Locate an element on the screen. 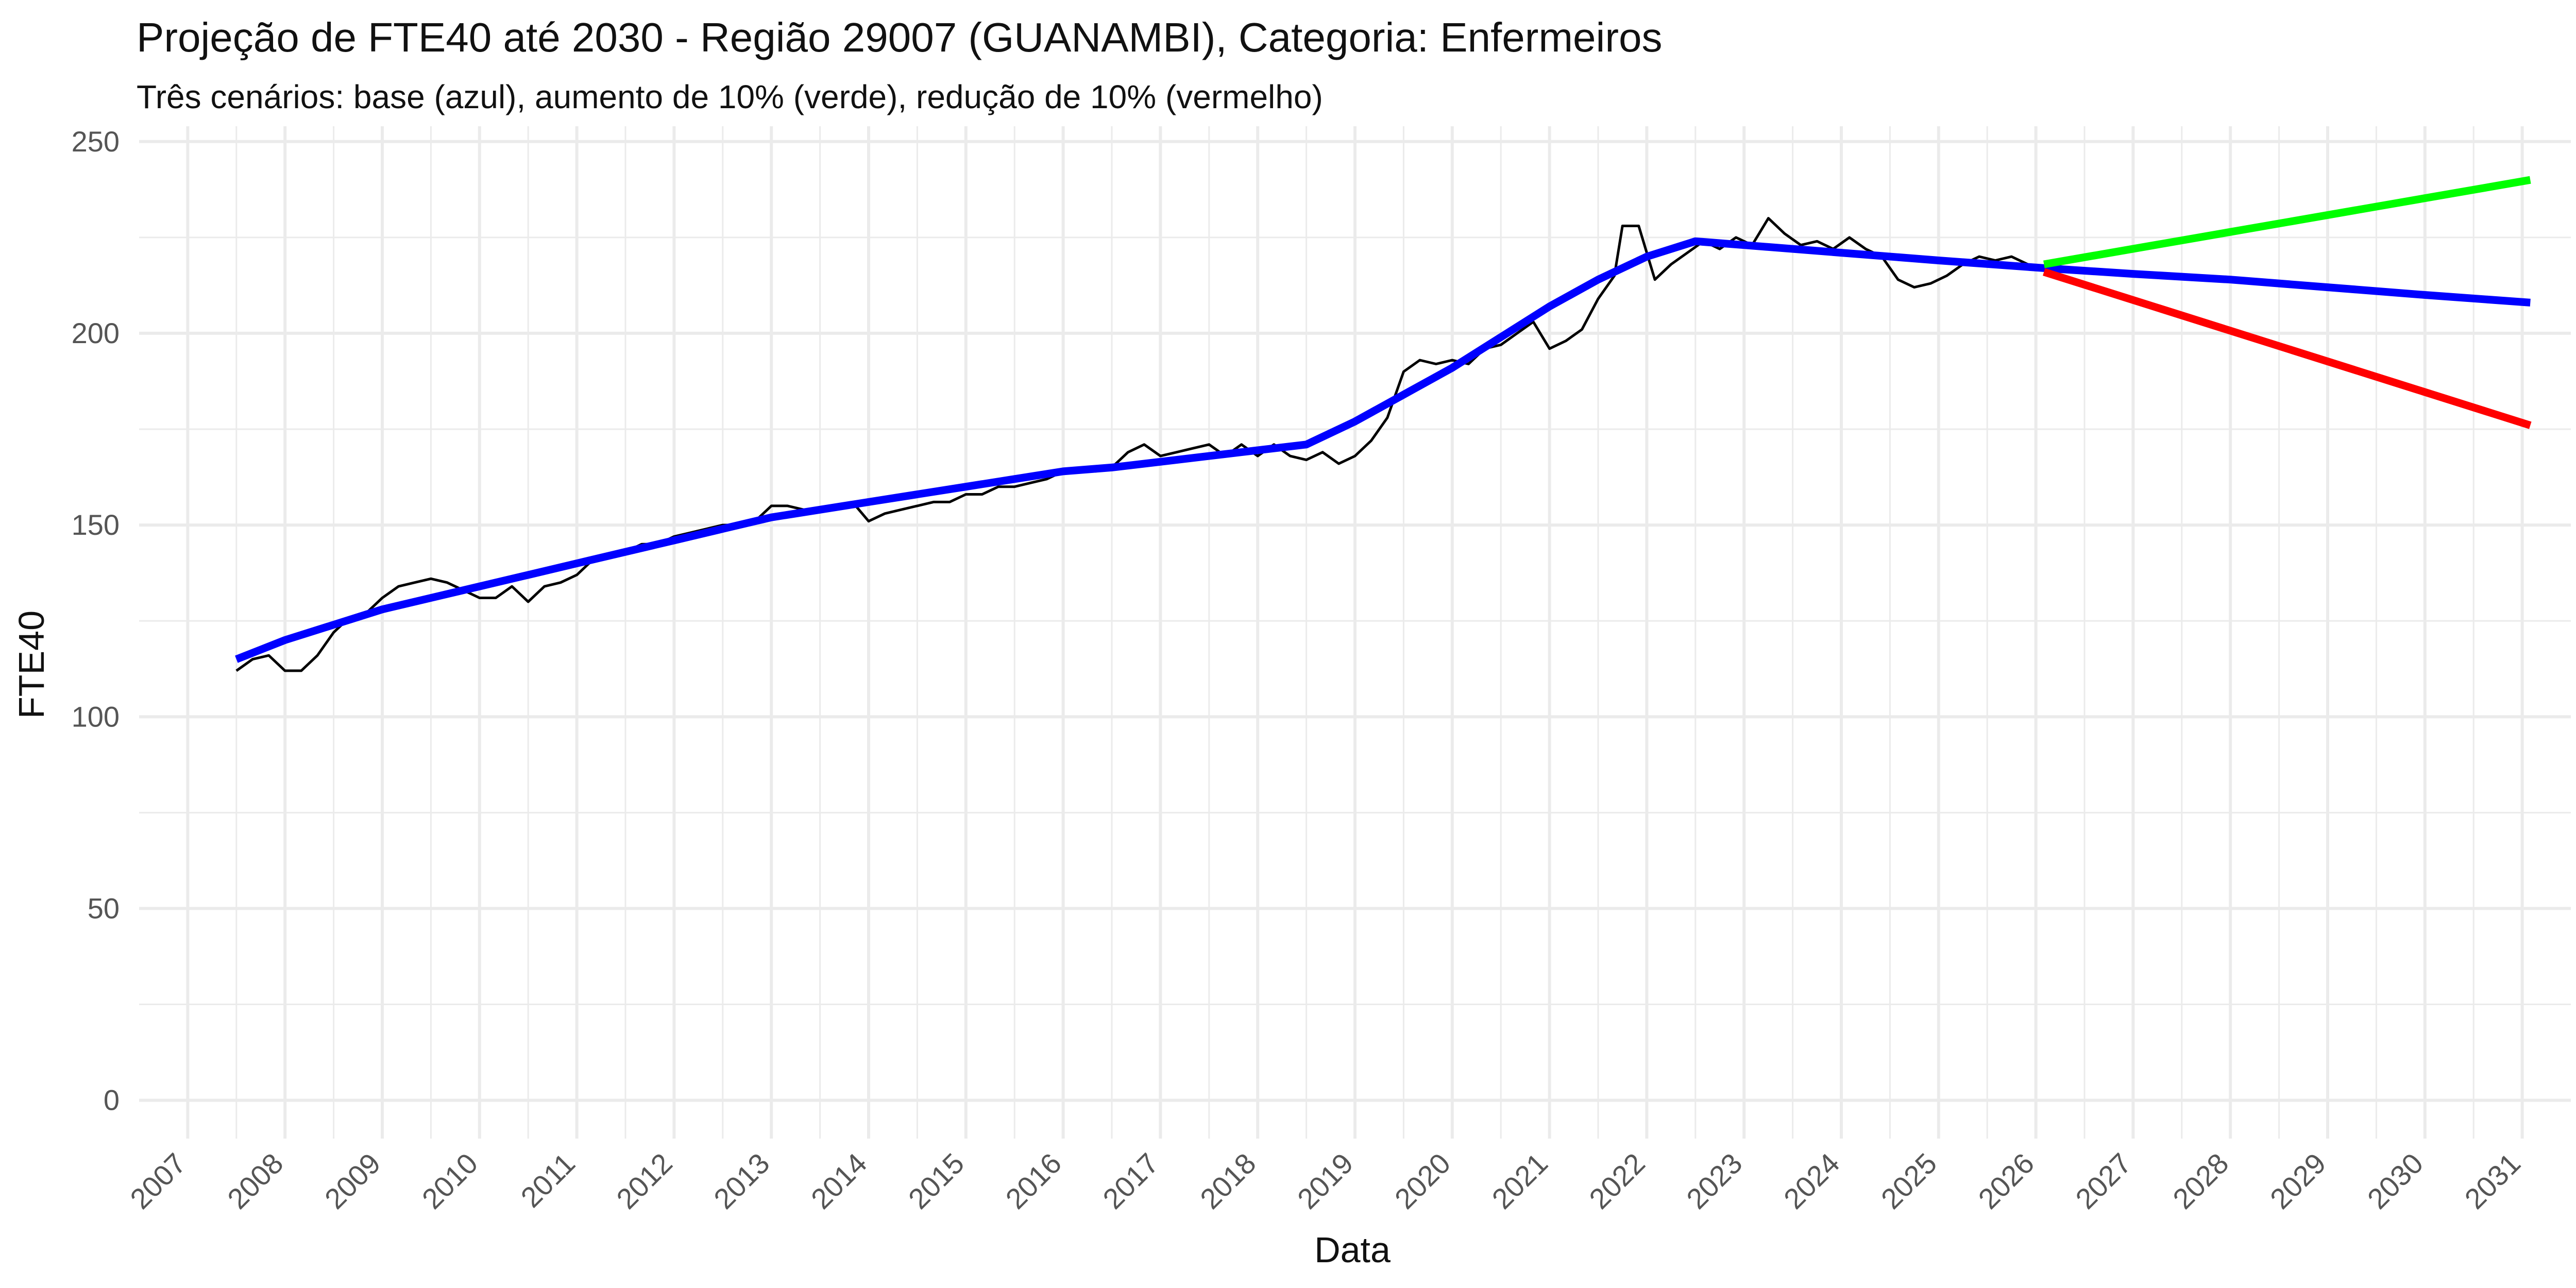 This screenshot has width=2576, height=1288. y-tick-label: 100 is located at coordinates (96, 716).